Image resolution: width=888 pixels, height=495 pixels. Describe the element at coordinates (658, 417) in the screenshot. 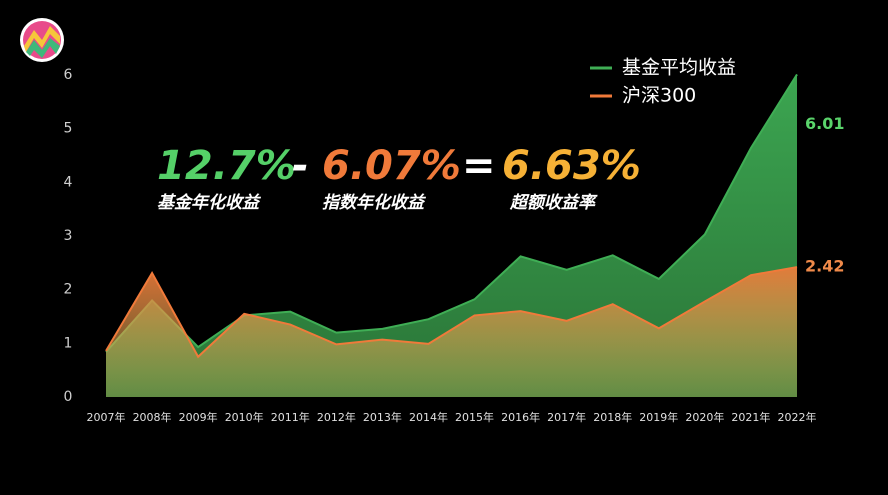

I see `x-tick-label: 2019年` at that location.